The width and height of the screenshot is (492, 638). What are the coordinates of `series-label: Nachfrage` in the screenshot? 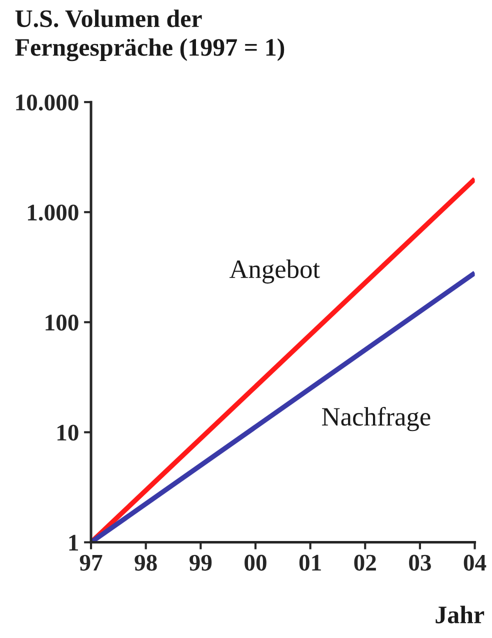 It's located at (376, 419).